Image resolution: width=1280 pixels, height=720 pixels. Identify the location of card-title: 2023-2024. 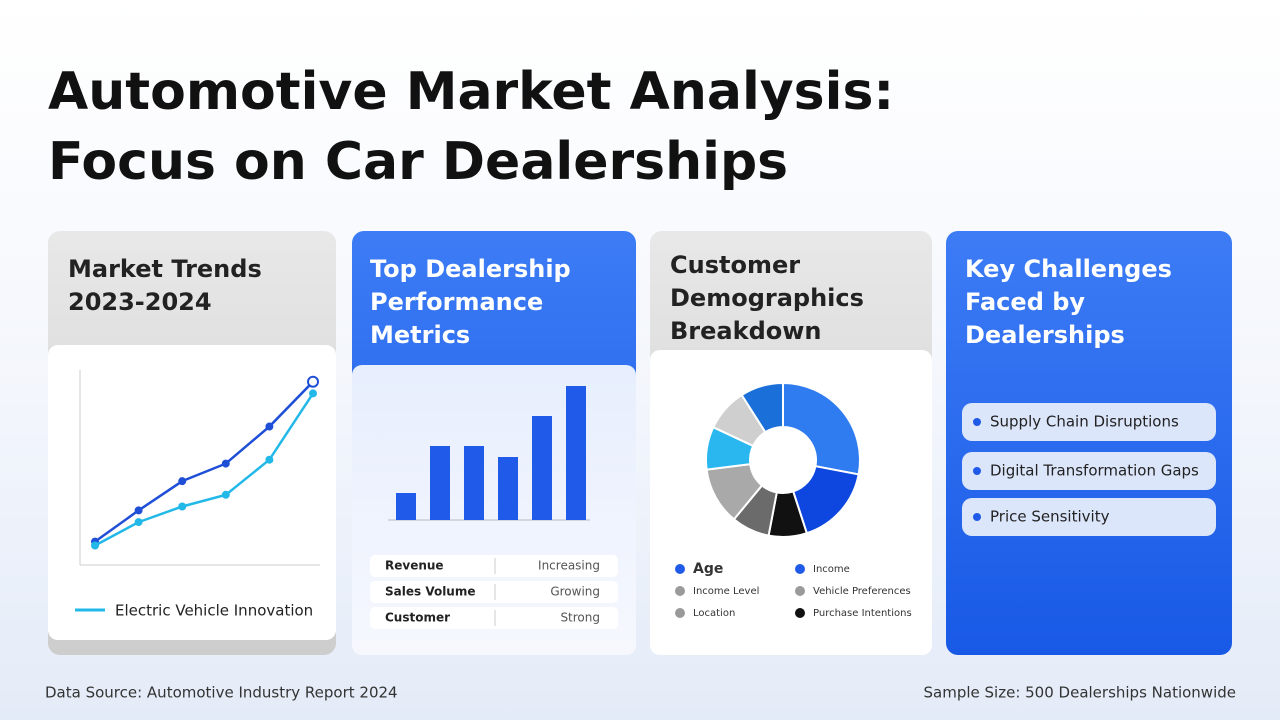
(140, 302).